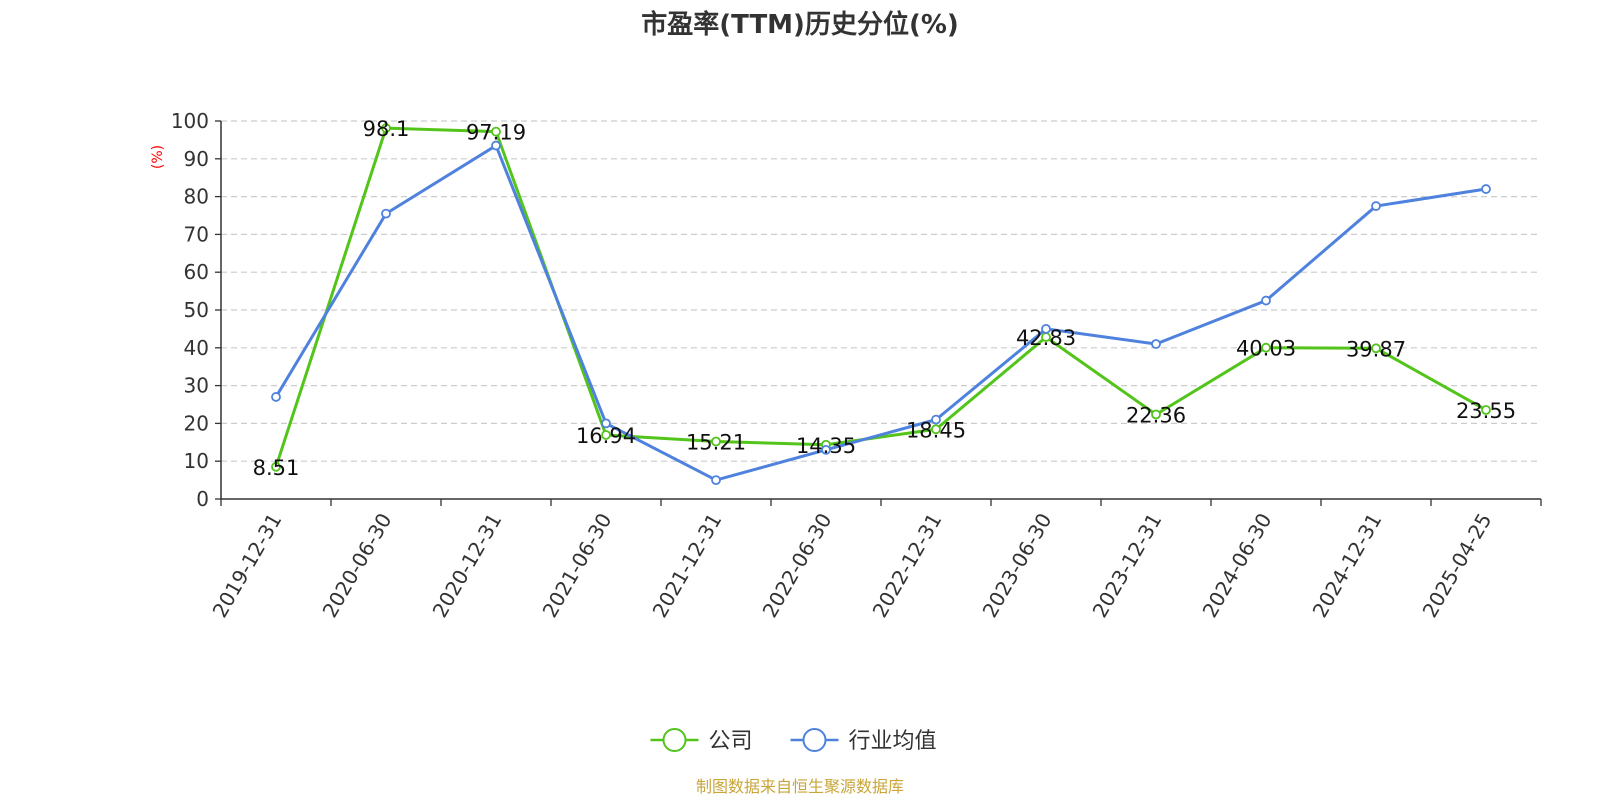 This screenshot has height=800, width=1600. What do you see at coordinates (196, 348) in the screenshot?
I see `y-tick-label: 40` at bounding box center [196, 348].